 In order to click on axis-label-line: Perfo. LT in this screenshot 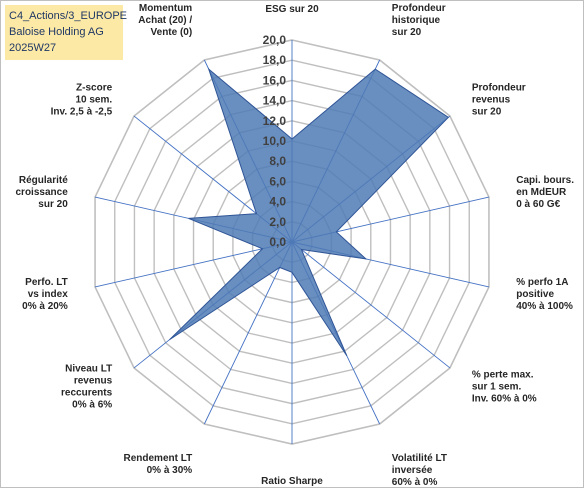, I will do `click(46, 282)`.